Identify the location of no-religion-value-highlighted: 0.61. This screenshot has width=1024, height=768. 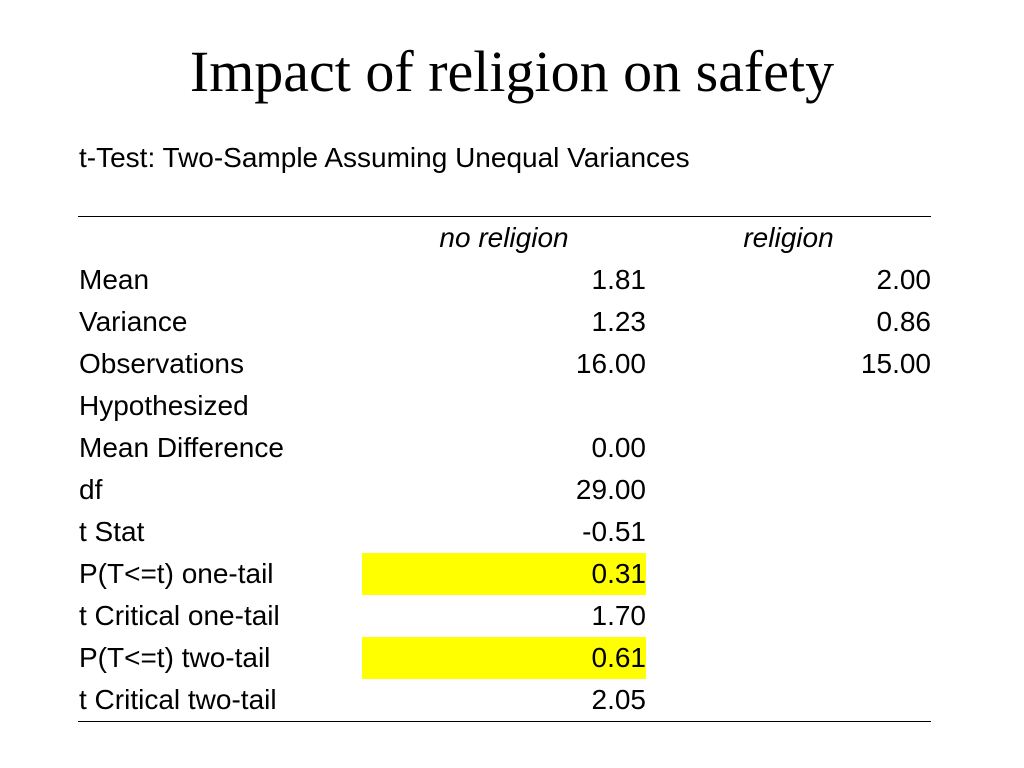
(504, 658).